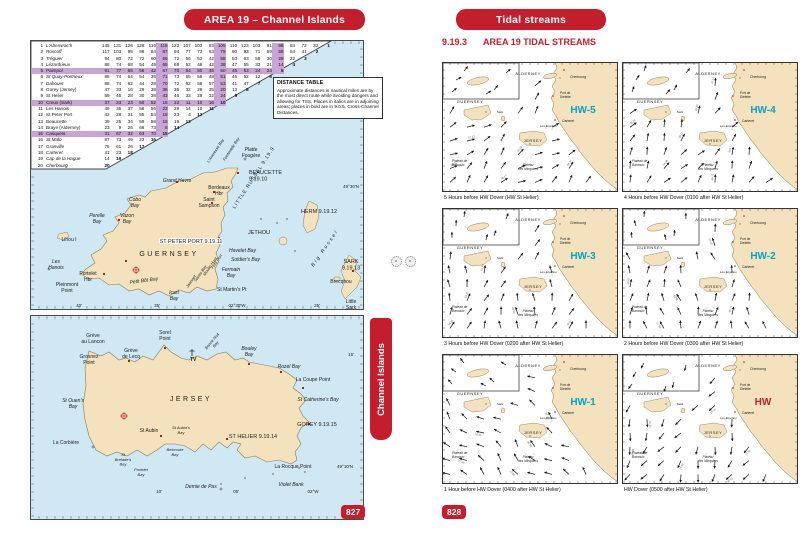 This screenshot has width=810, height=533. What do you see at coordinates (73, 165) in the screenshot?
I see `distance-table-row: 20 Cherbourg 20` at bounding box center [73, 165].